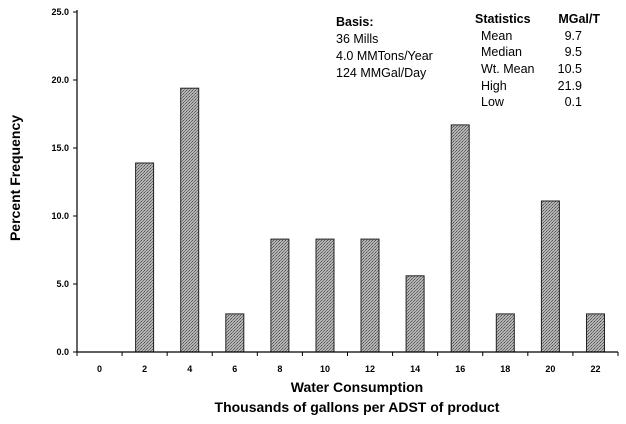 This screenshot has width=626, height=424. I want to click on x-axis-title-line2: Thousands of gallons per ADST of product, so click(357, 407).